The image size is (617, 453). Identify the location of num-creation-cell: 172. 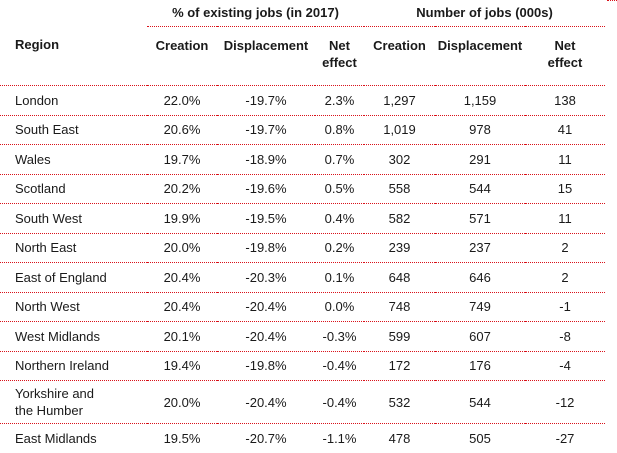
(399, 366).